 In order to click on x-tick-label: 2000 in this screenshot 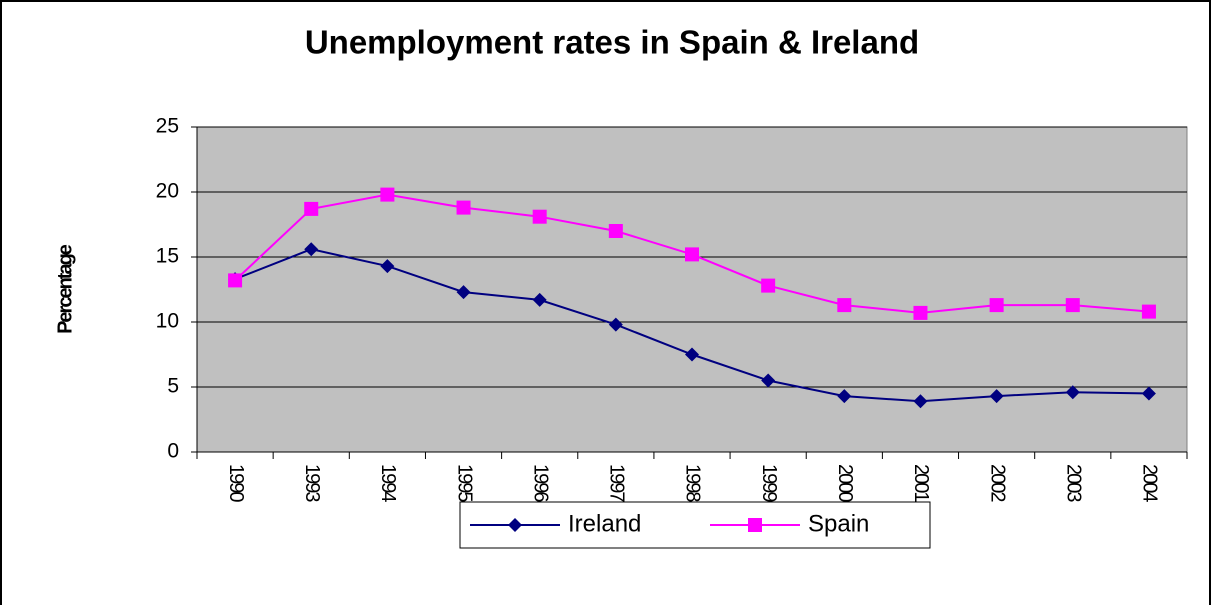, I will do `click(845, 483)`.